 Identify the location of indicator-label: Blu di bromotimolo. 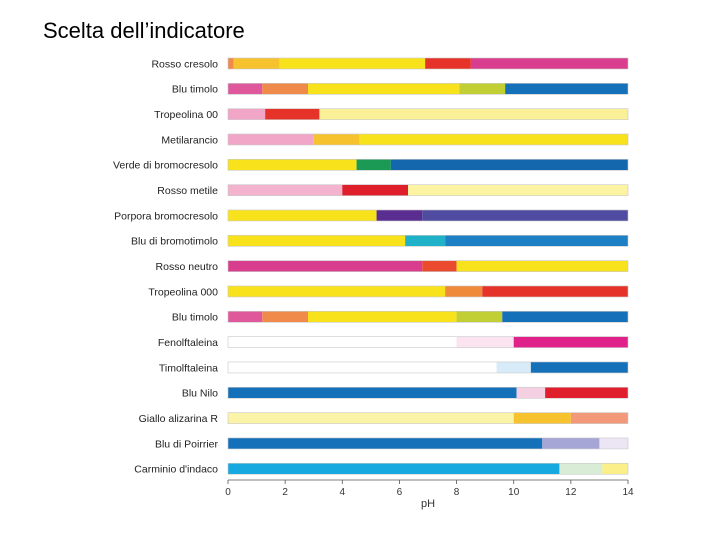
(174, 242).